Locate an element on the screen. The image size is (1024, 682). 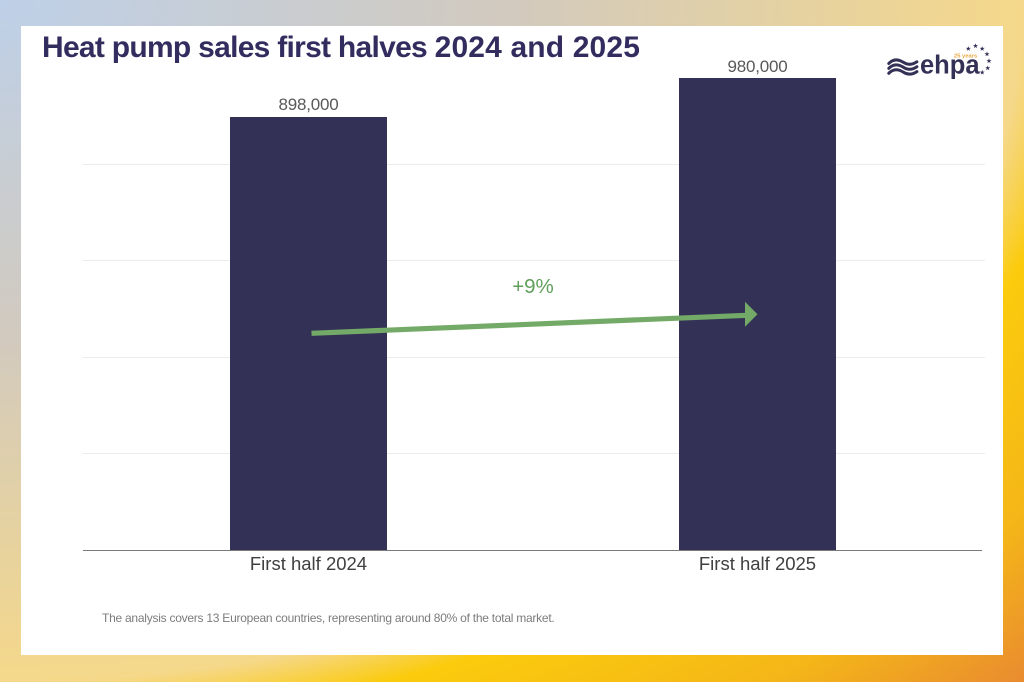
svg-text: 25 years is located at coordinates (965, 57).